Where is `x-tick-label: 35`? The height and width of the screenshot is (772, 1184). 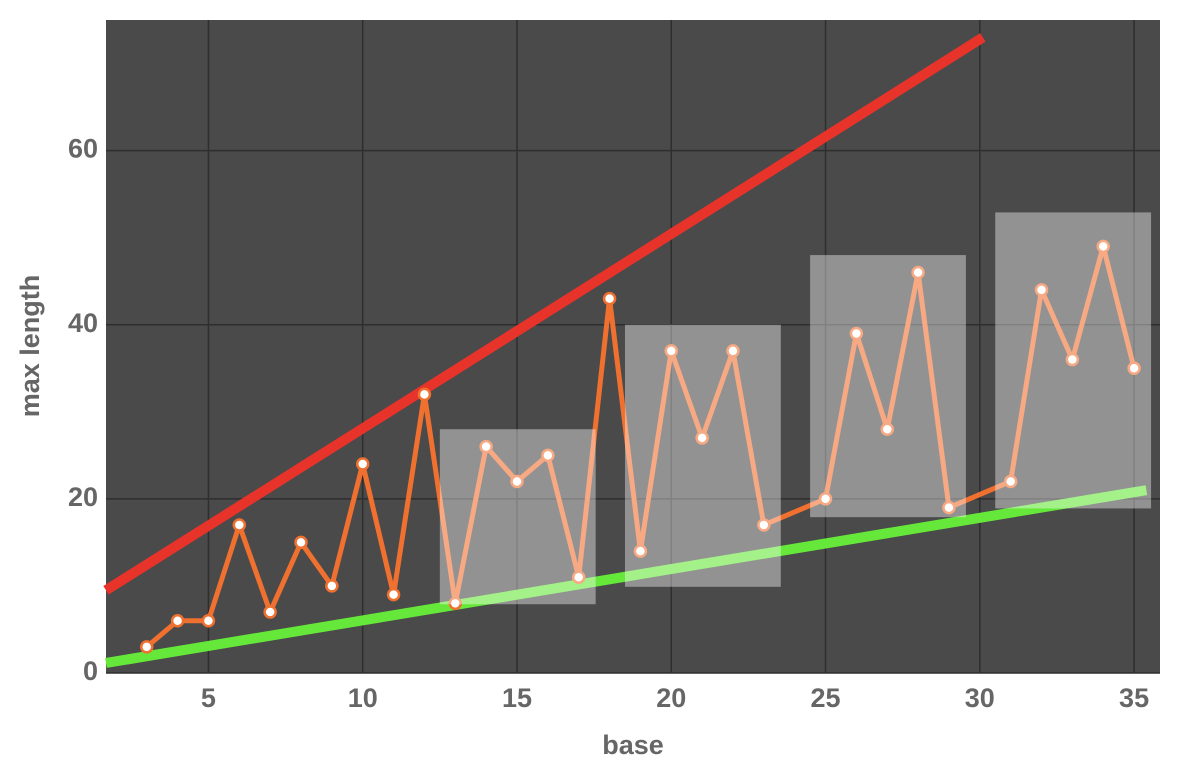 x-tick-label: 35 is located at coordinates (1134, 698).